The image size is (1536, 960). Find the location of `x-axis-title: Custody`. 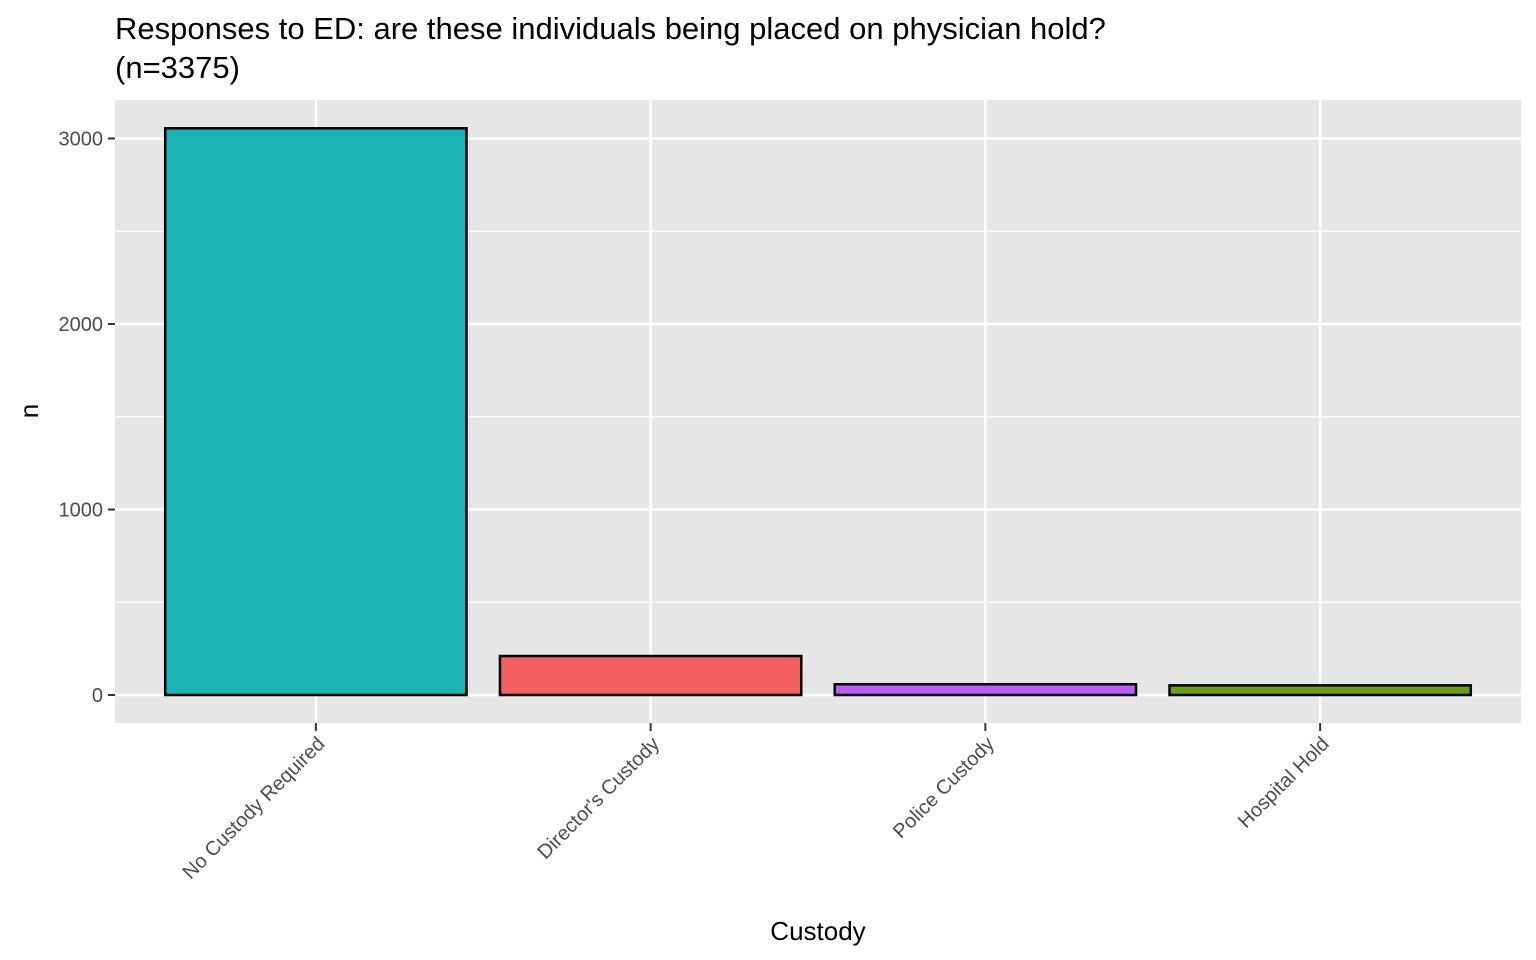

x-axis-title: Custody is located at coordinates (817, 931).